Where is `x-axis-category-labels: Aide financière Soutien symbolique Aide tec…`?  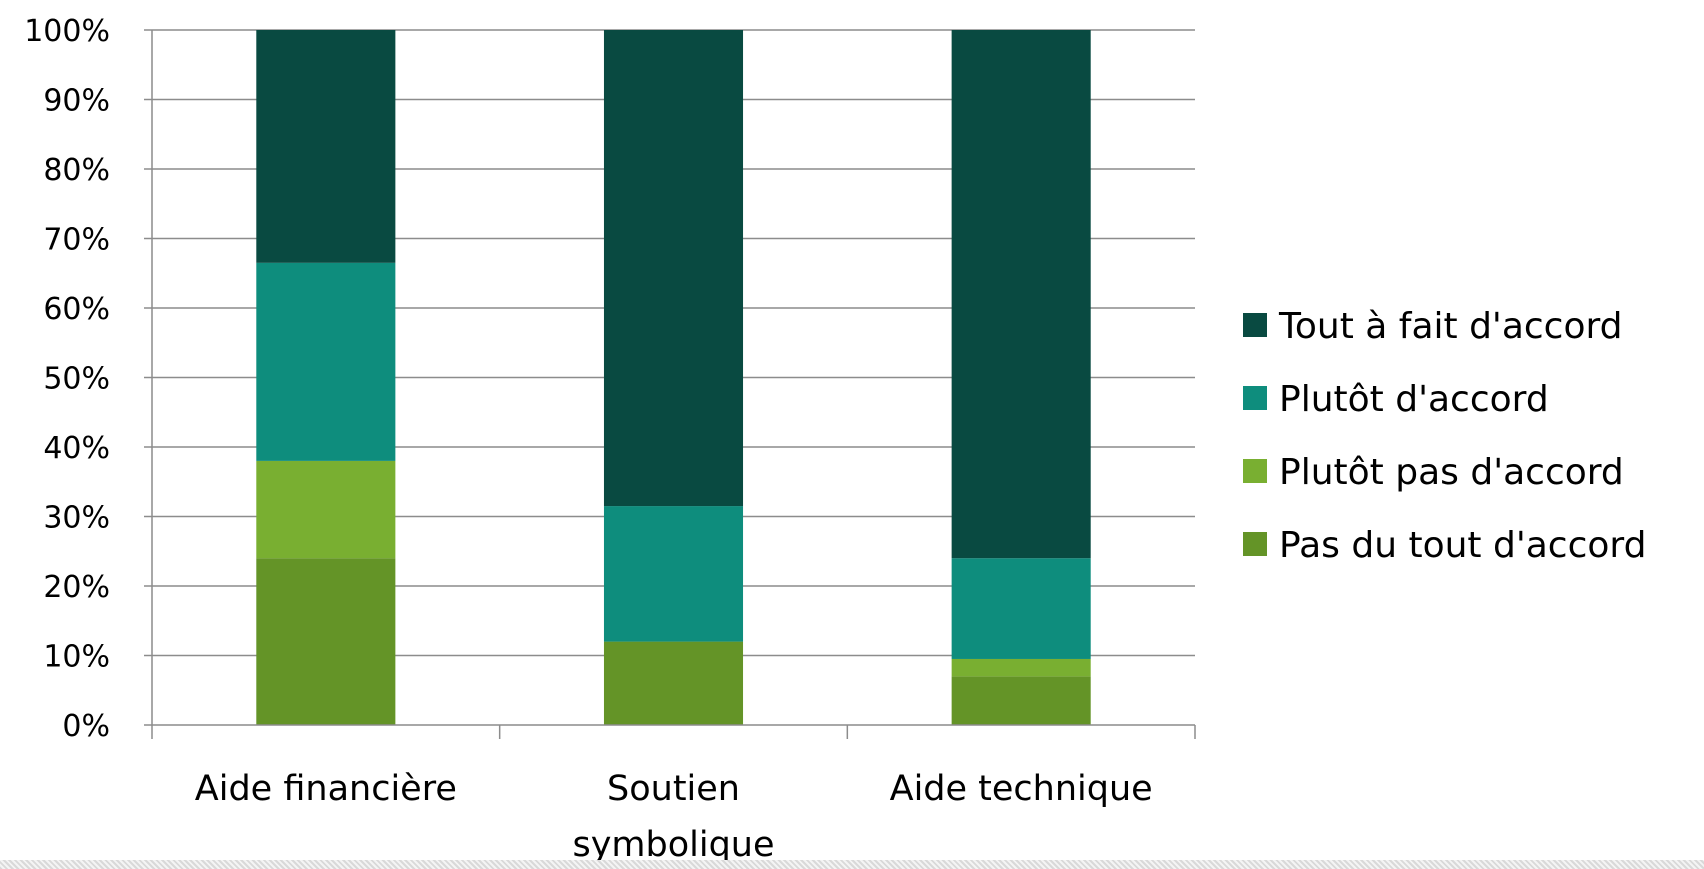 x-axis-category-labels: Aide financière Soutien symbolique Aide tec… is located at coordinates (674, 817).